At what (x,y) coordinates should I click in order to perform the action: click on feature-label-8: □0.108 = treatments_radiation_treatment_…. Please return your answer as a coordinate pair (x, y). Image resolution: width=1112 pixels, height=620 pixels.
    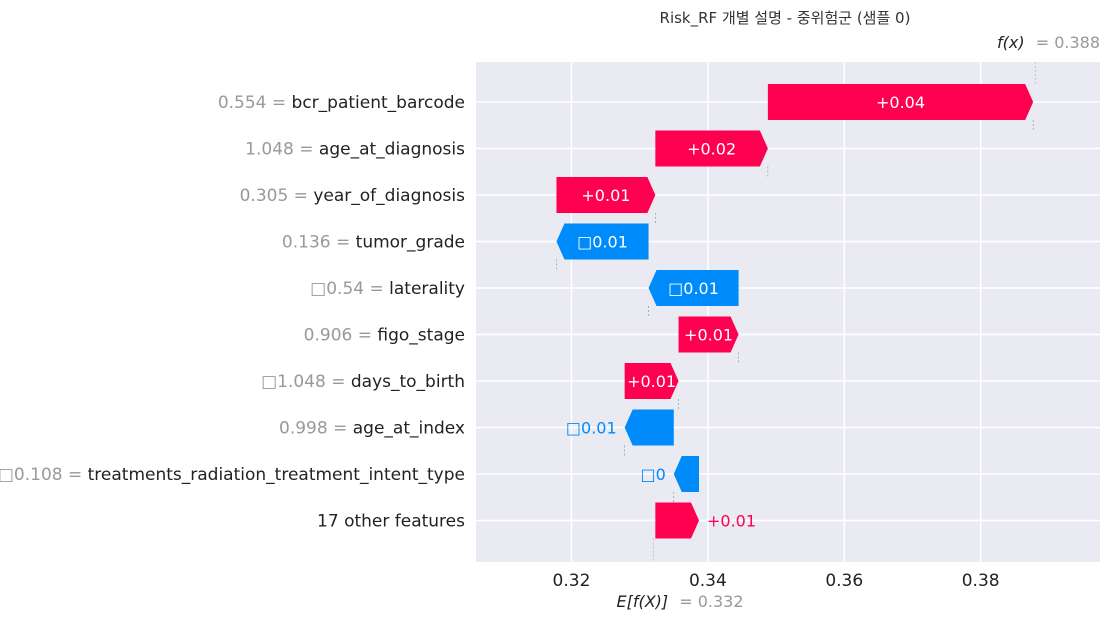
    Looking at the image, I should click on (232, 475).